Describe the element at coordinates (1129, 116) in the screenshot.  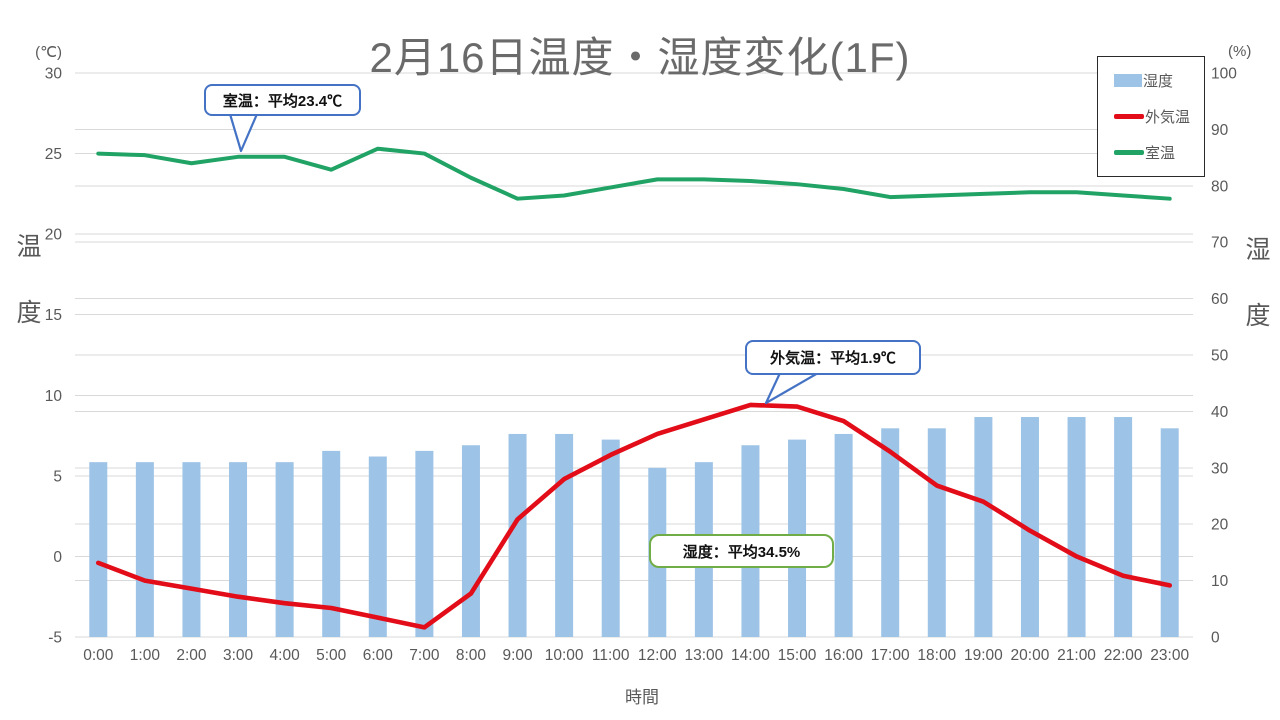
I see `outdoor-temp-line-swatch` at that location.